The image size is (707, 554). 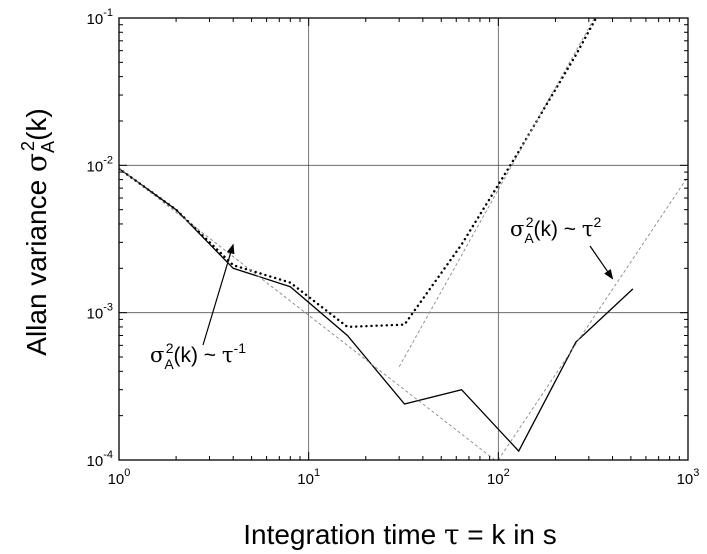 I want to click on annotation-inverse-fit: σA2(k) ~ τ-1, so click(x=198, y=307).